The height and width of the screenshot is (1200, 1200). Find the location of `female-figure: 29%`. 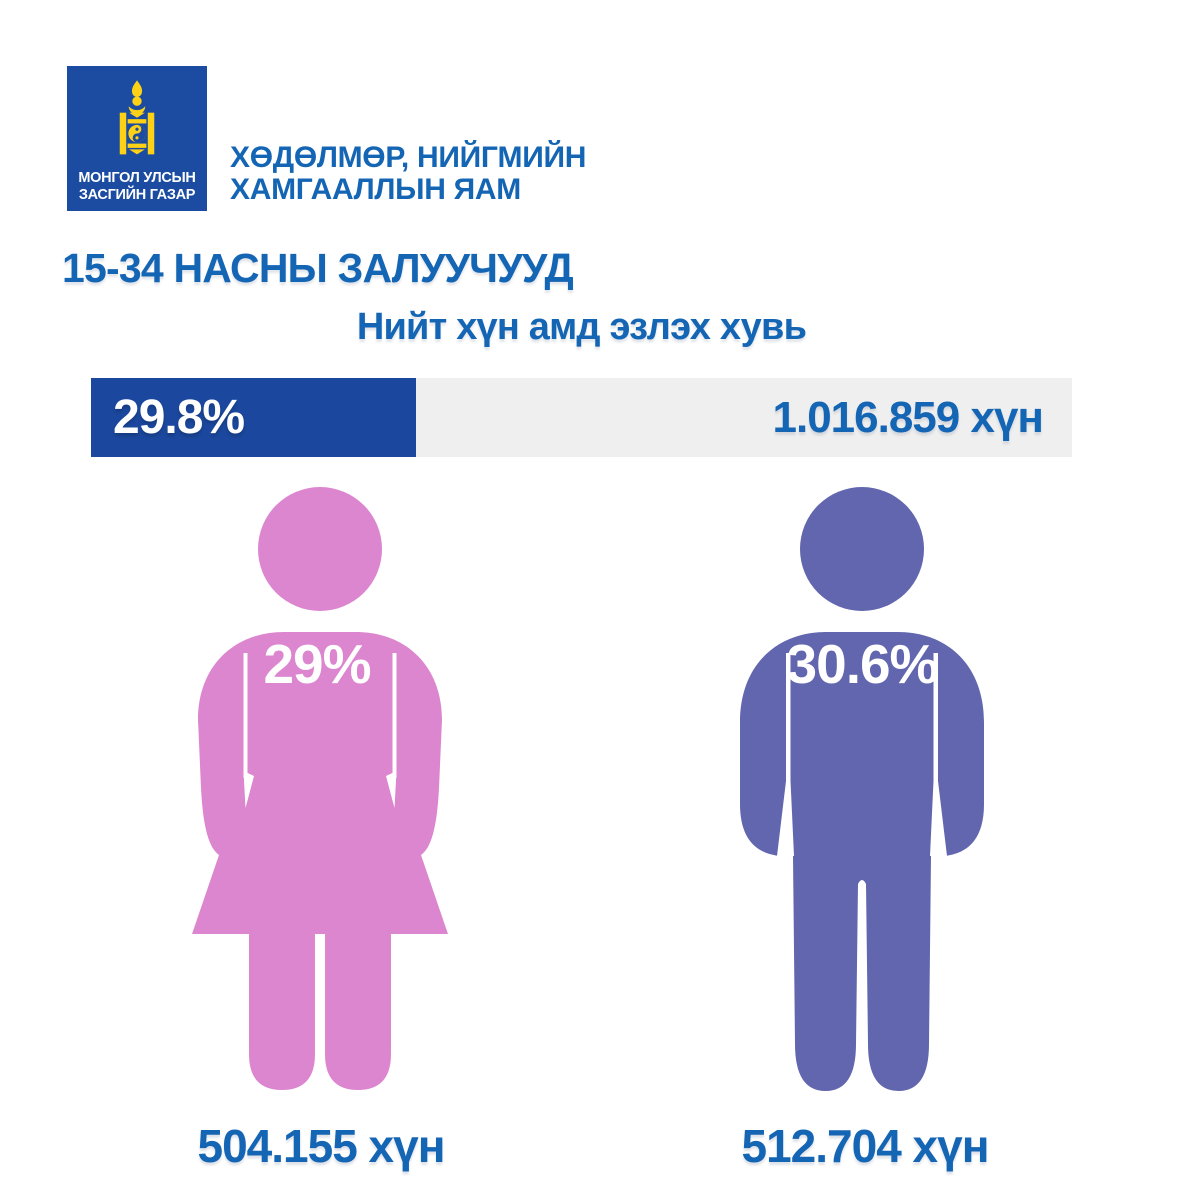

female-figure: 29% is located at coordinates (320, 788).